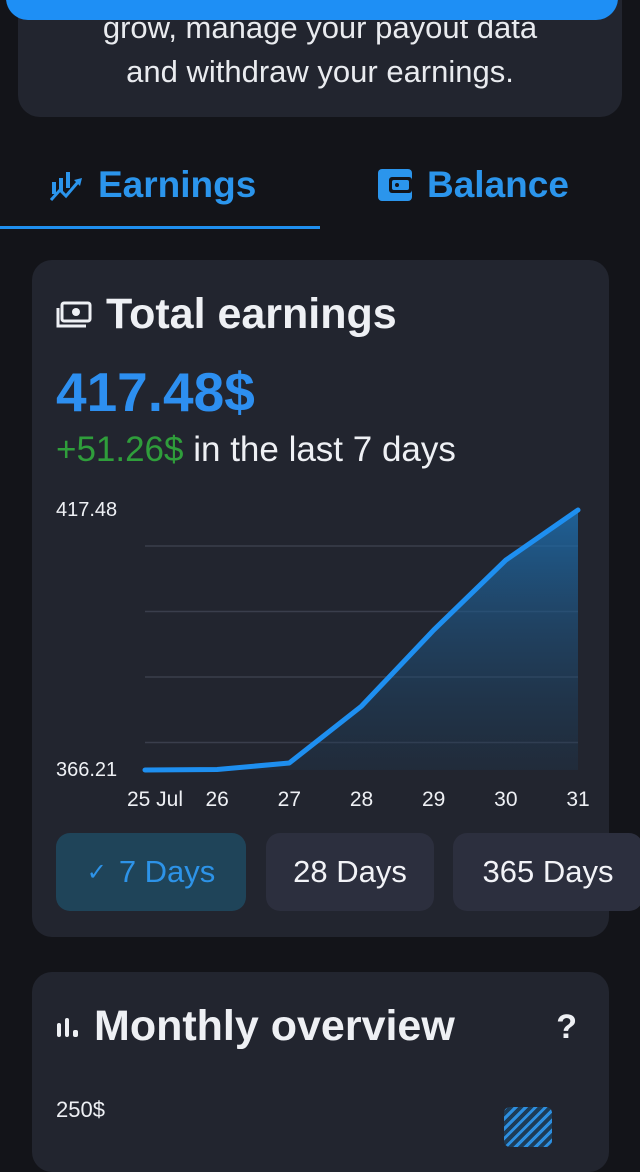 The height and width of the screenshot is (1172, 640). Describe the element at coordinates (155, 799) in the screenshot. I see `x-tick-label: 25 Jul` at that location.